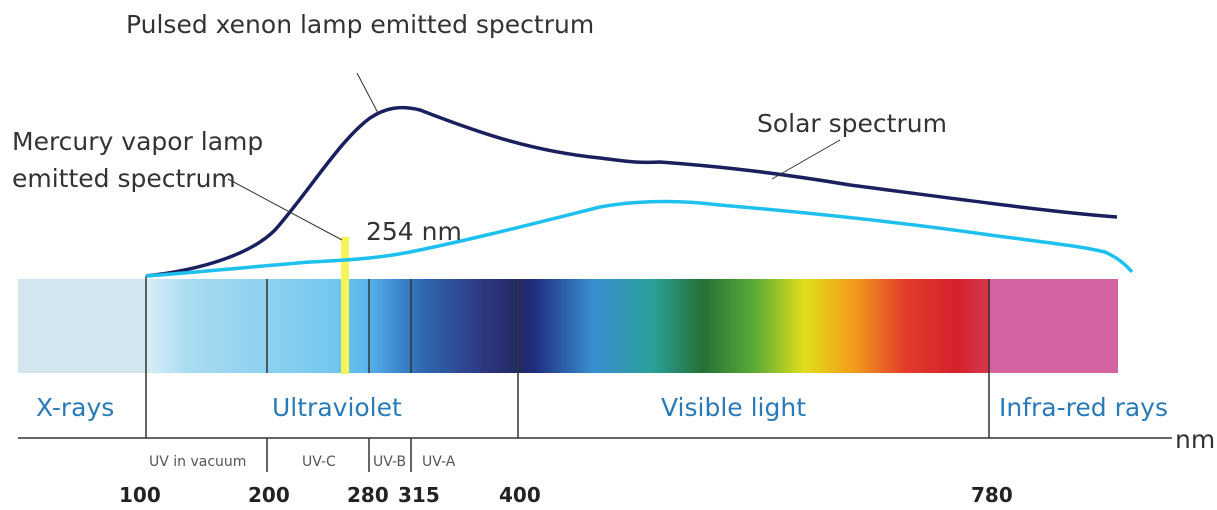 Image resolution: width=1217 pixels, height=510 pixels. What do you see at coordinates (568, 326) in the screenshot?
I see `spectrum-band` at bounding box center [568, 326].